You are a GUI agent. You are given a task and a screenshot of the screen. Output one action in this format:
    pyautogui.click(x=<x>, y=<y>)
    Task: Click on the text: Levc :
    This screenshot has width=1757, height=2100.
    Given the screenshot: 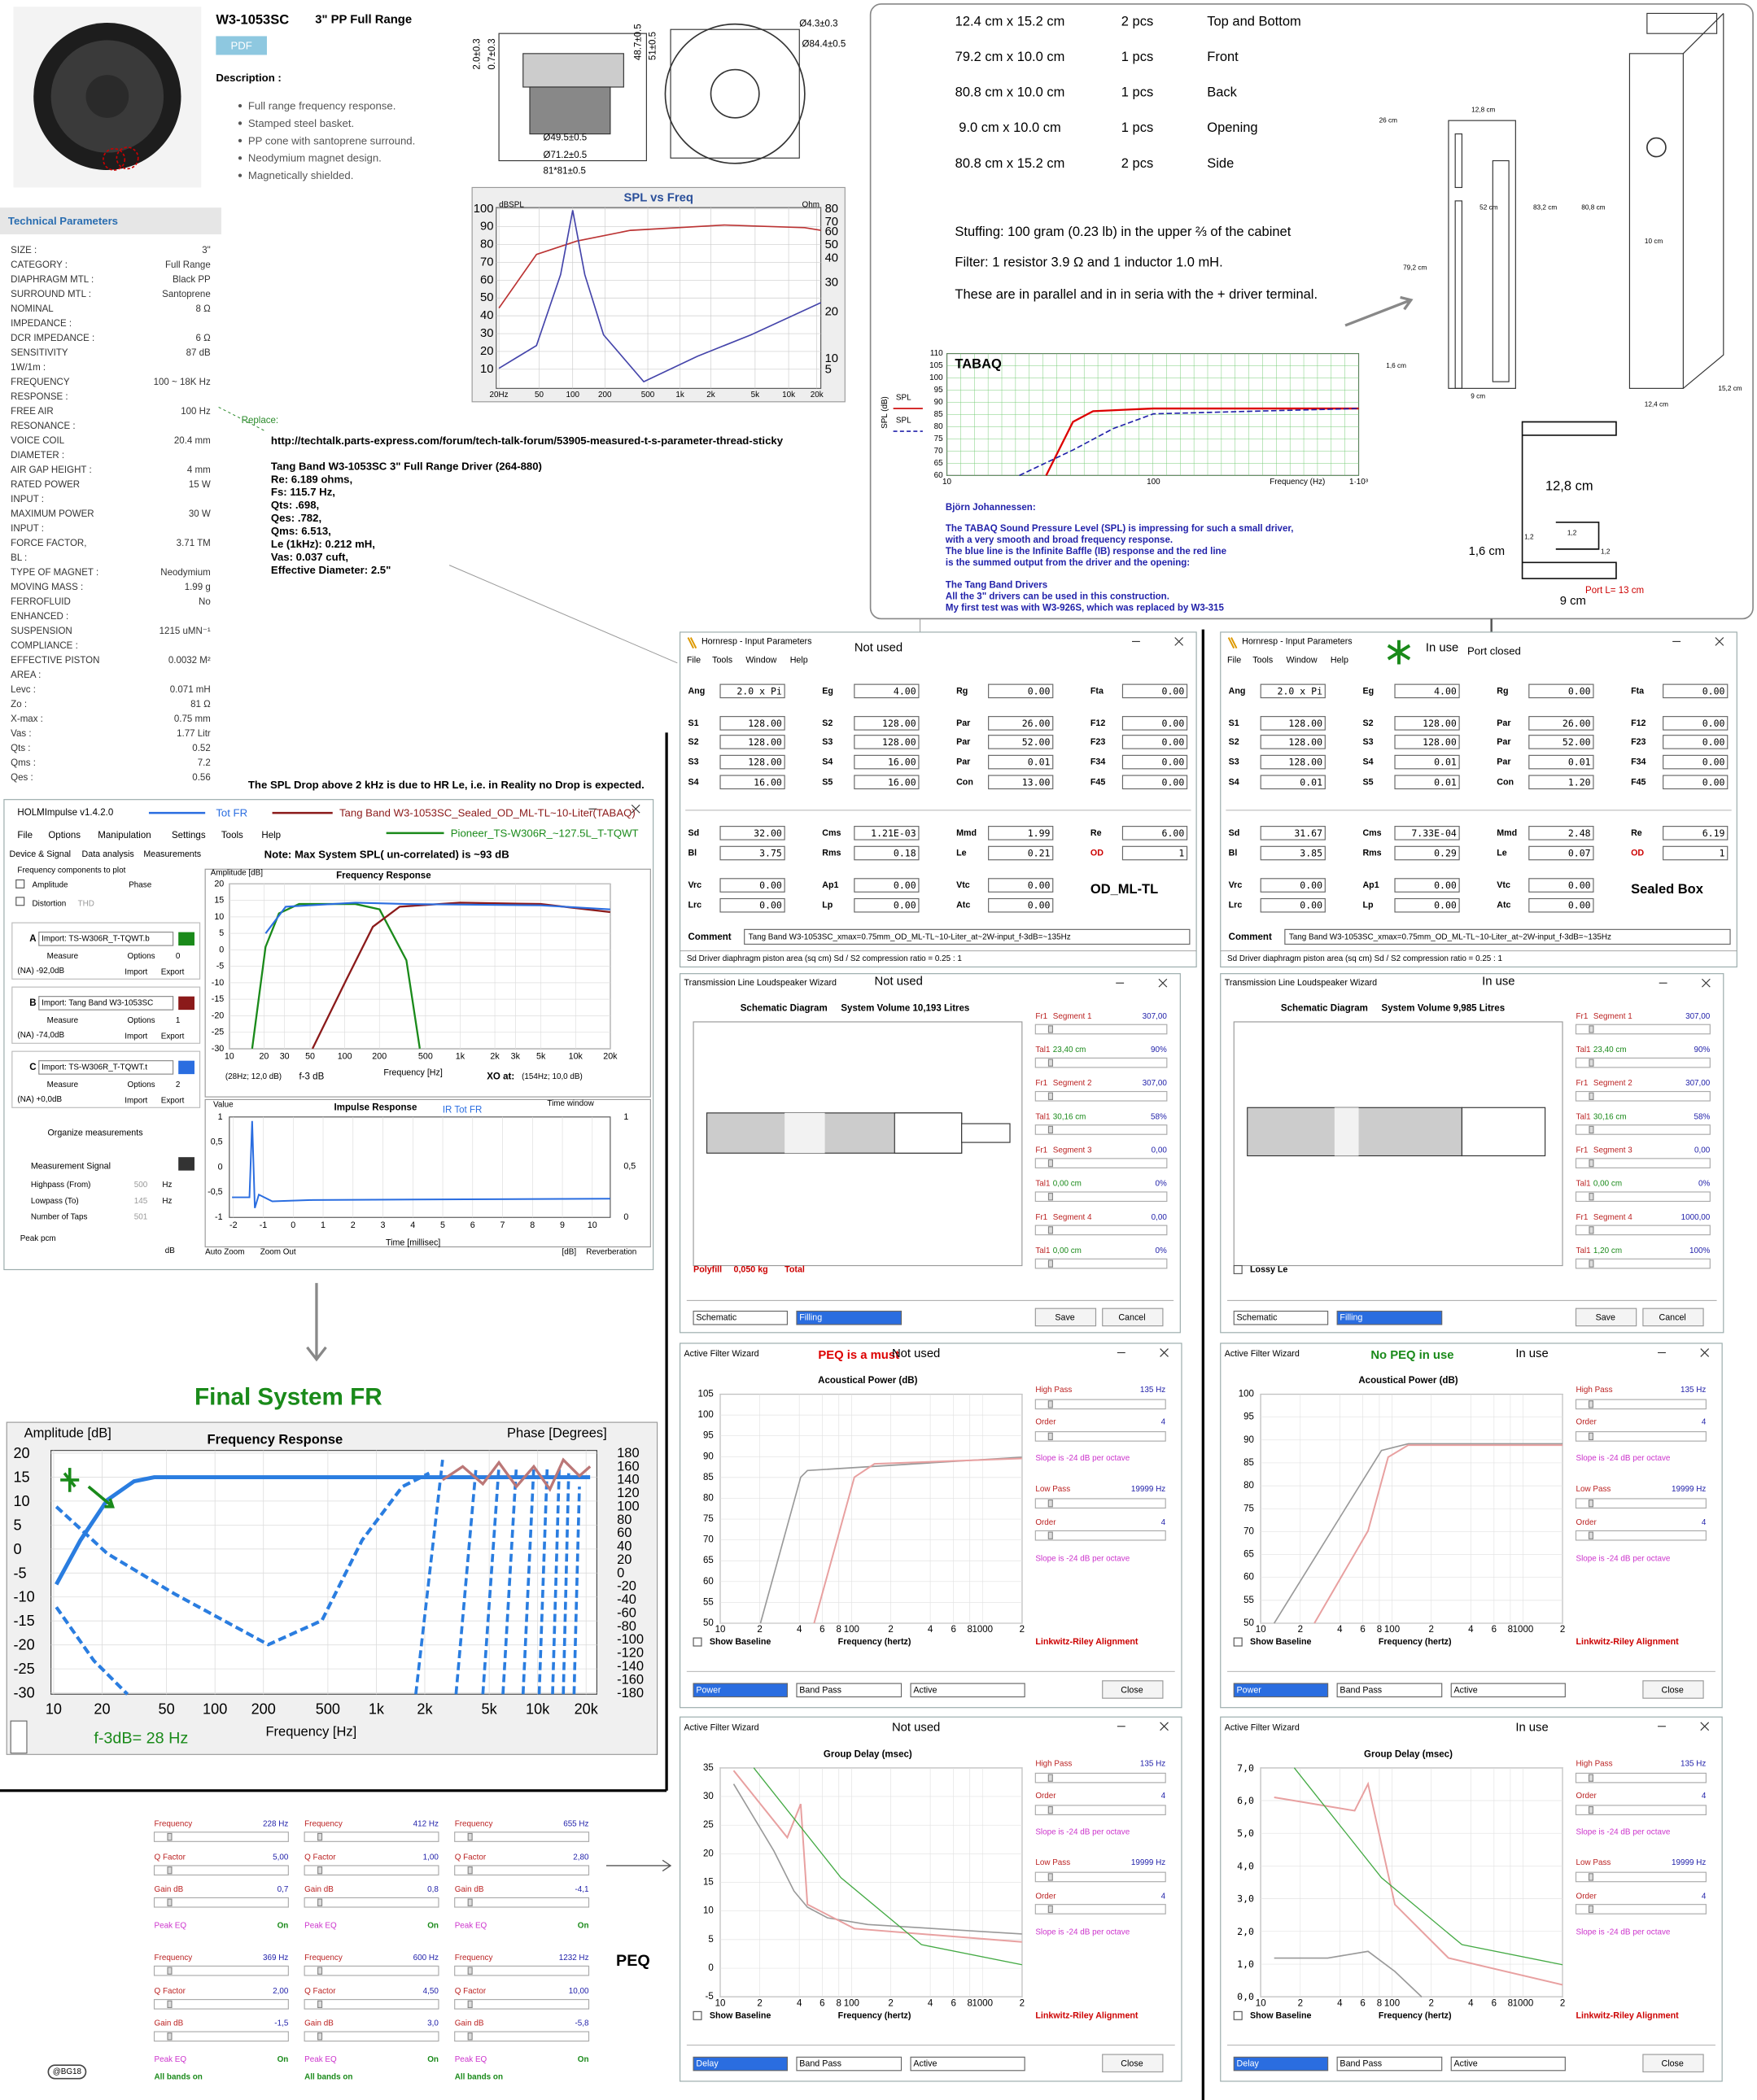 What is the action you would take?
    pyautogui.click(x=24, y=690)
    